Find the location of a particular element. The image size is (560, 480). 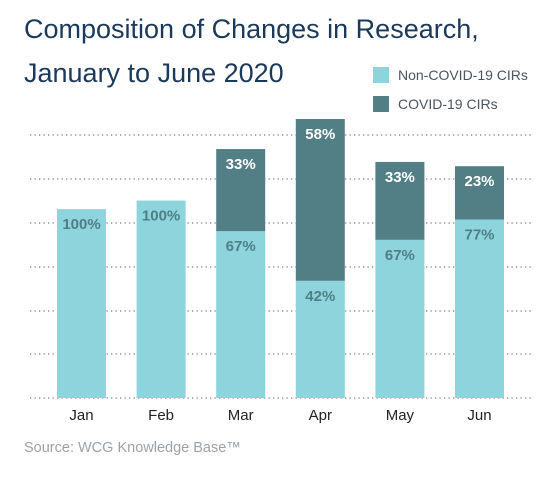

bar-non-covid-apr is located at coordinates (320, 339).